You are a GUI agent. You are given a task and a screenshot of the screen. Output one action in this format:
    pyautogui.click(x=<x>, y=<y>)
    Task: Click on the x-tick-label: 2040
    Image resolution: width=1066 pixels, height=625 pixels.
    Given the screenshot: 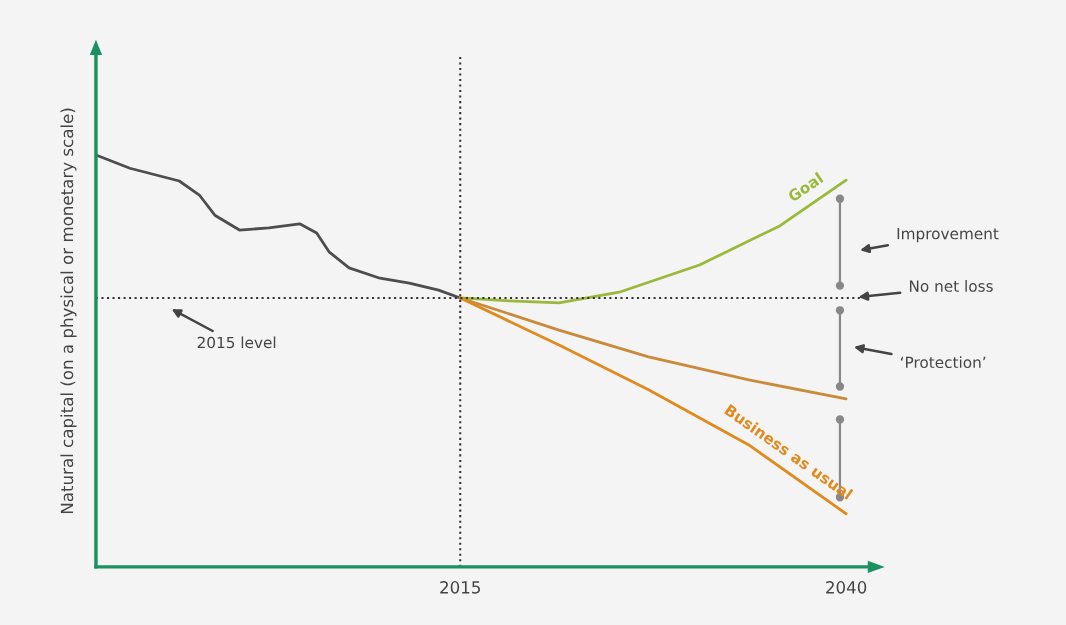 What is the action you would take?
    pyautogui.click(x=846, y=587)
    